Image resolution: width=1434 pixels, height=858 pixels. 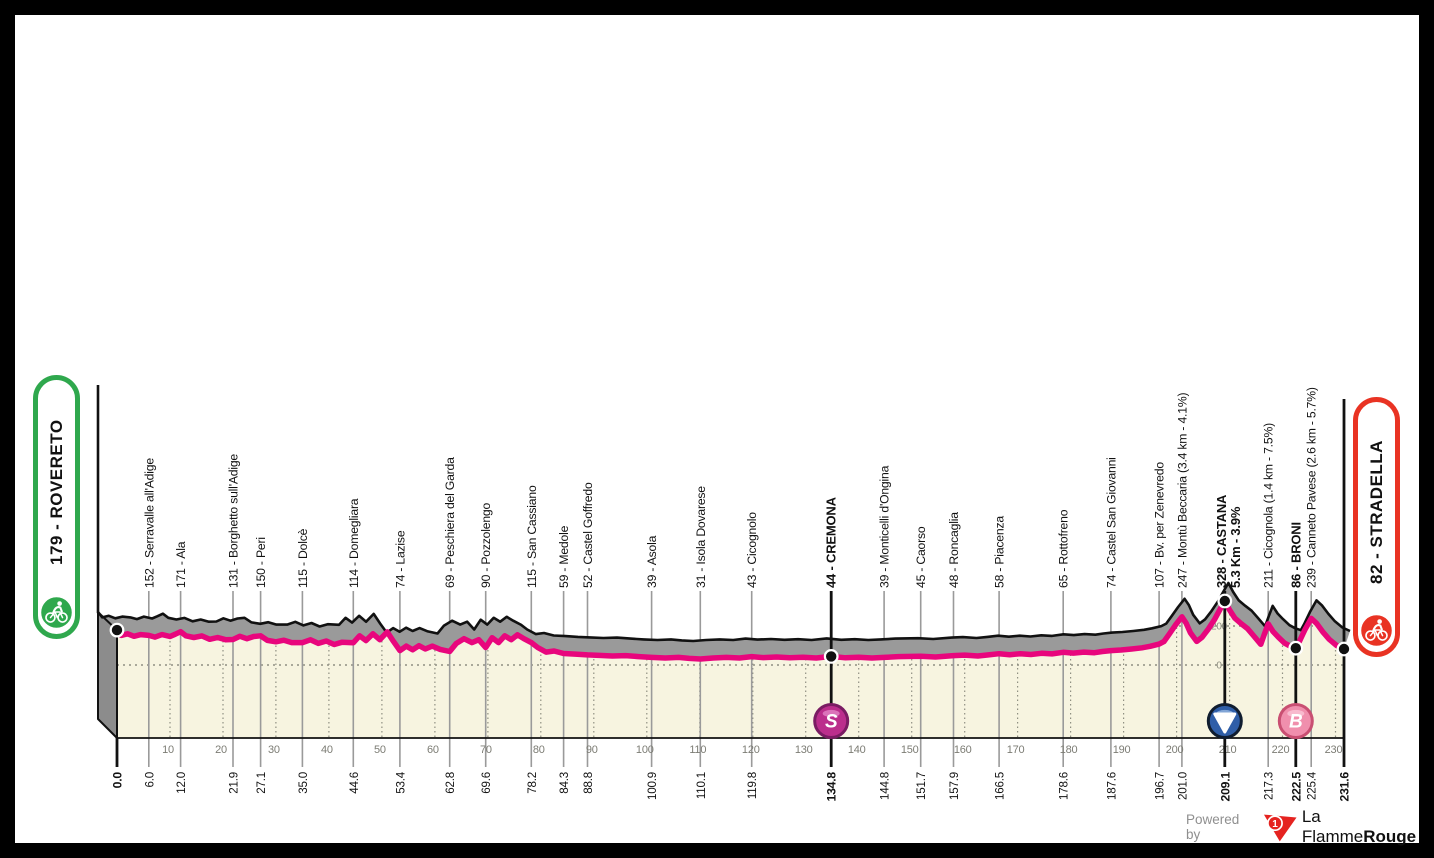 What do you see at coordinates (588, 535) in the screenshot?
I see `waypoint-label: 52 - Castel Goffredo` at bounding box center [588, 535].